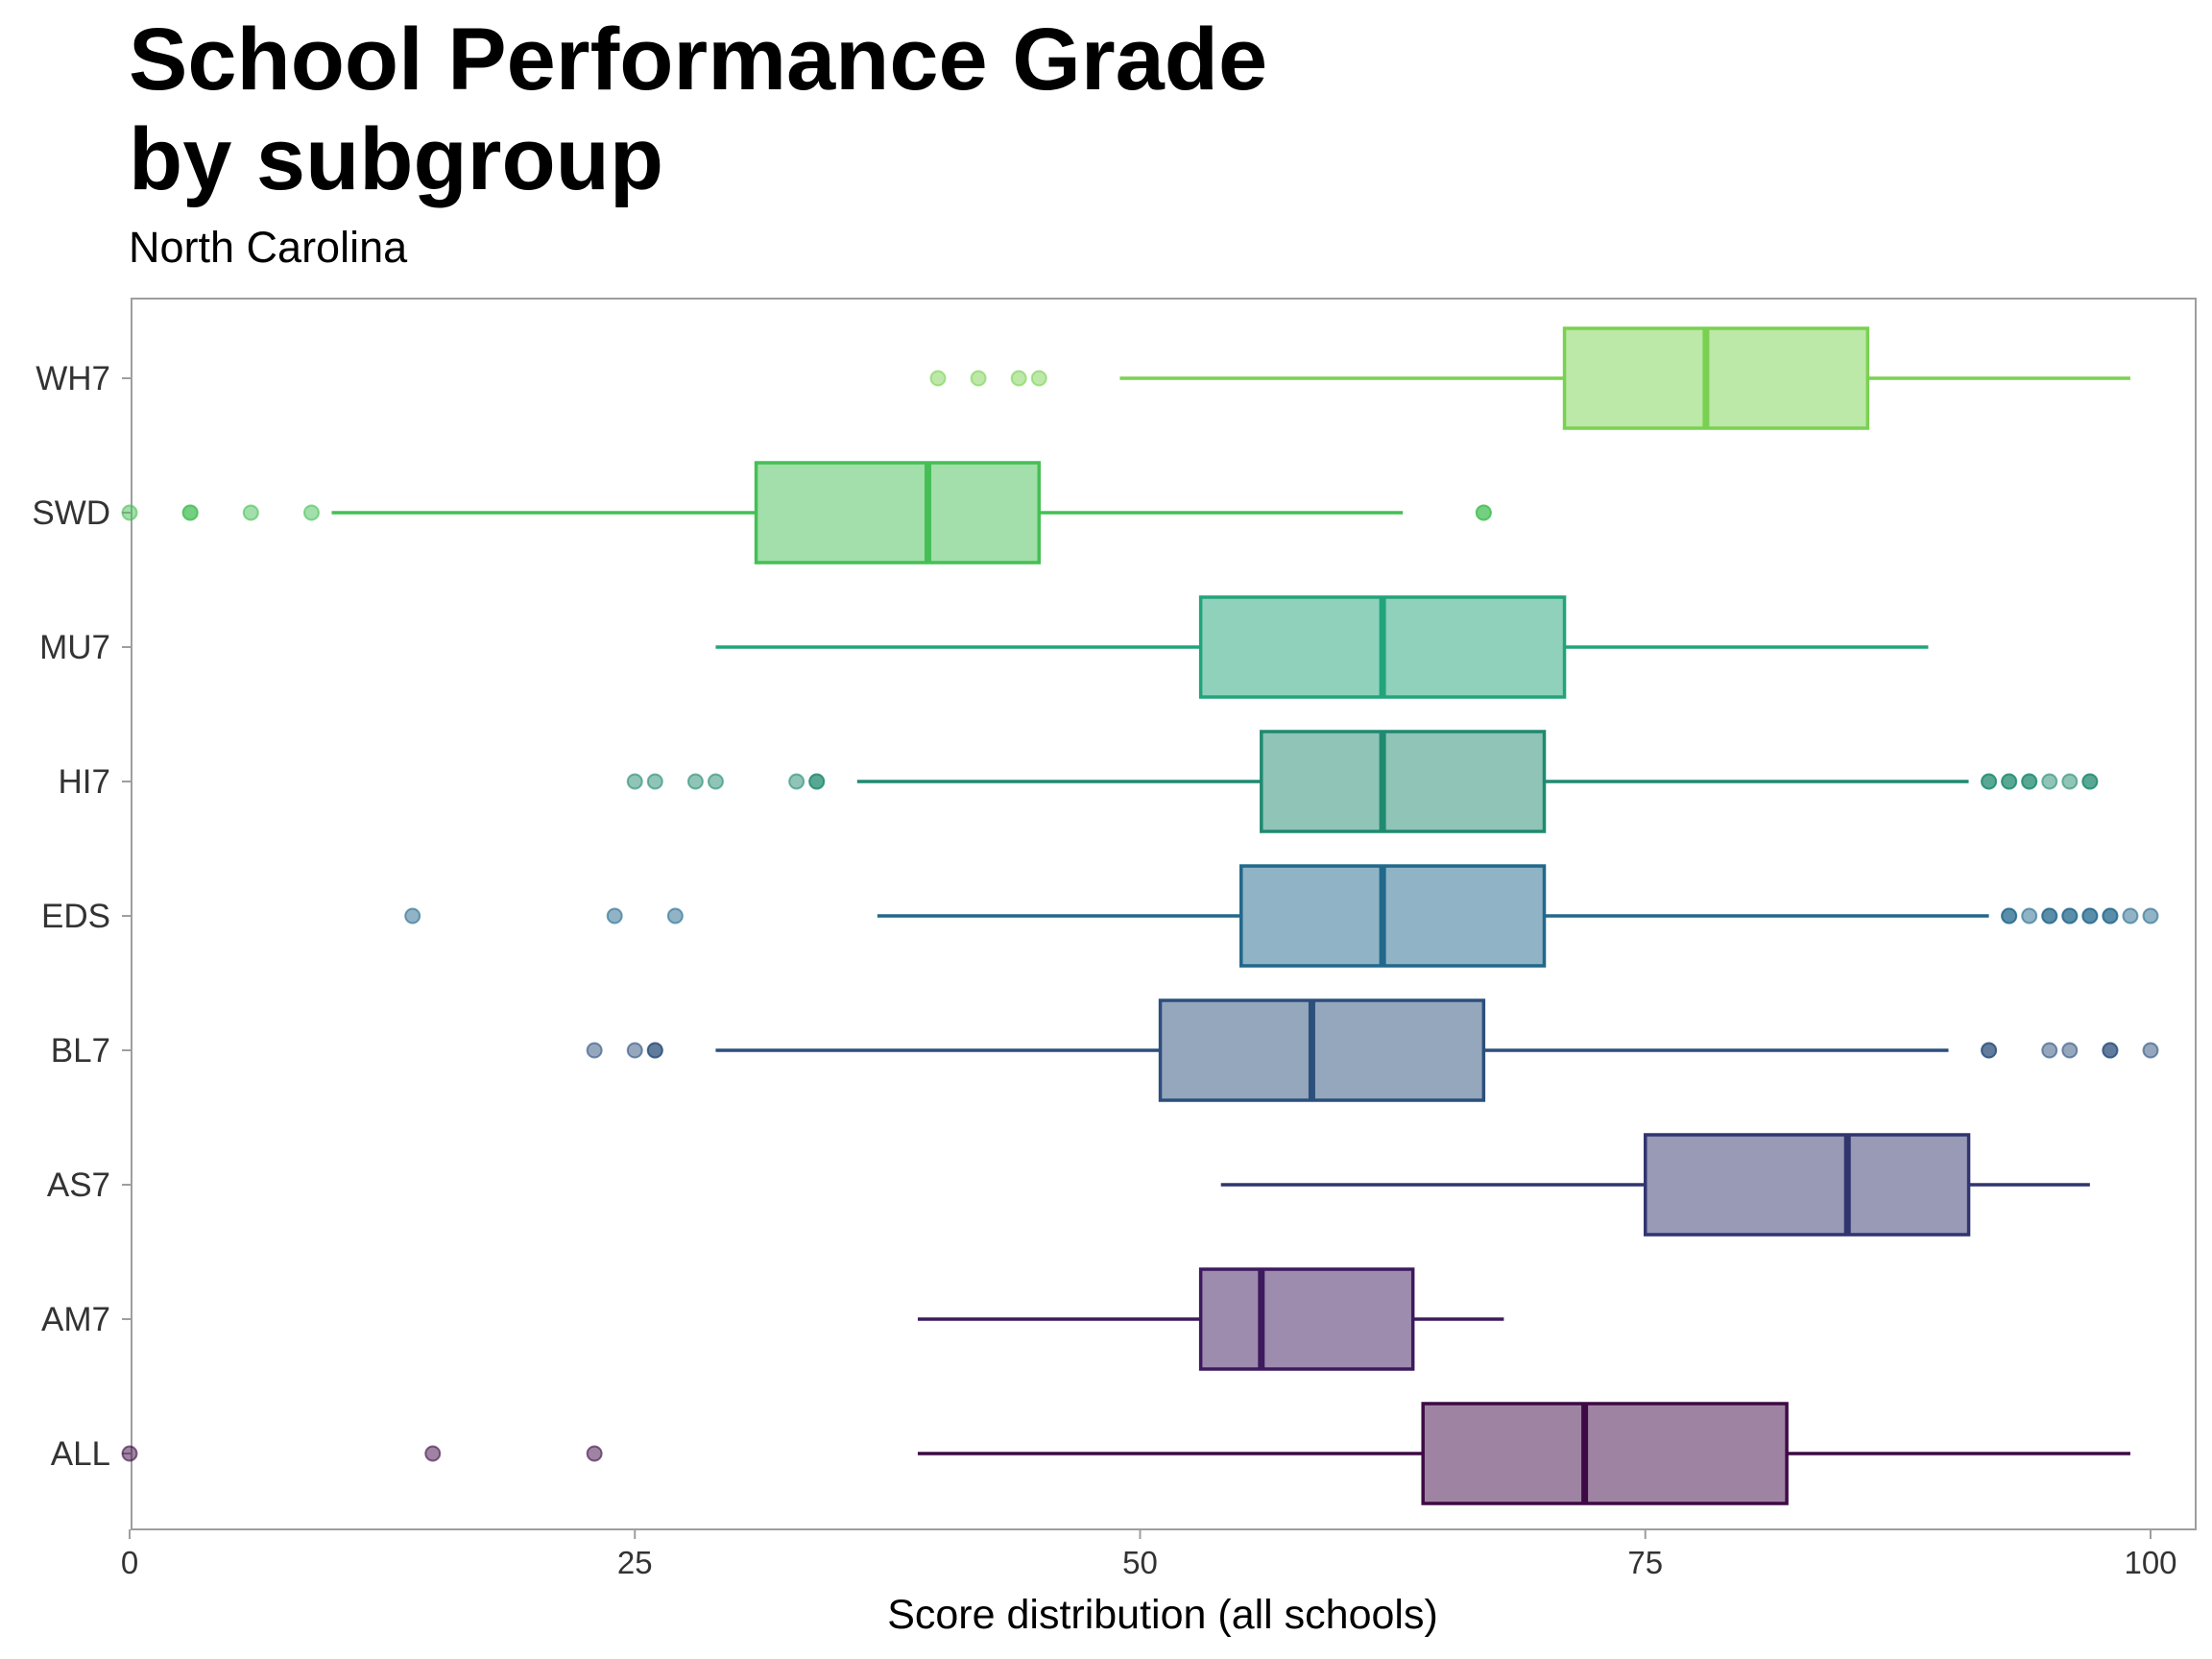 This screenshot has height=1659, width=2212. Describe the element at coordinates (635, 1562) in the screenshot. I see `x-tick-label: 25` at that location.